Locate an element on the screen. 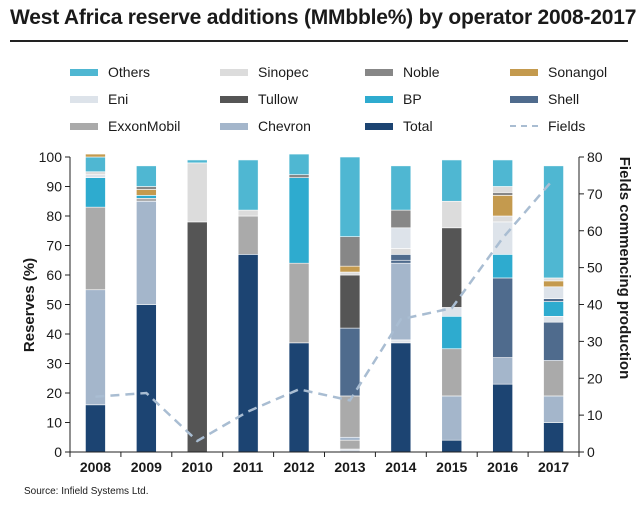  bar-segment-shell-2014 is located at coordinates (401, 257).